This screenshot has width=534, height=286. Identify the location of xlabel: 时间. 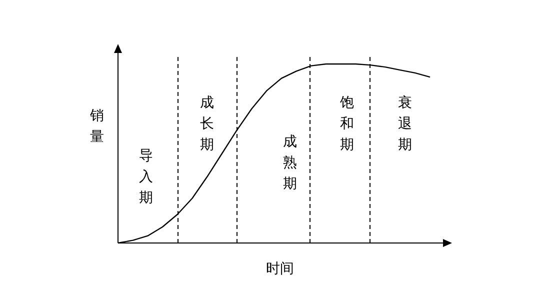
(280, 269).